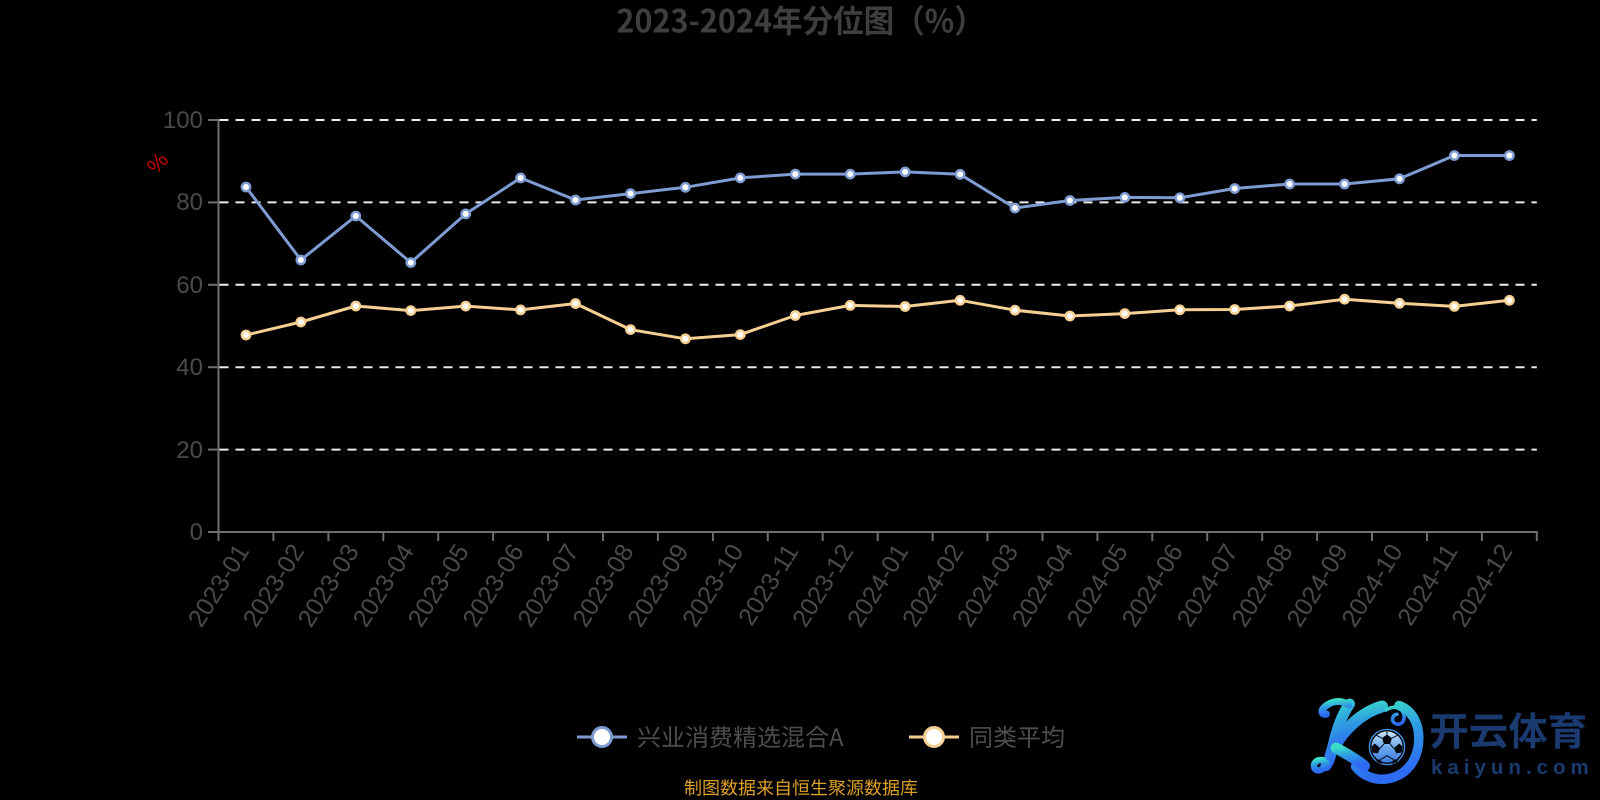 The height and width of the screenshot is (800, 1600). I want to click on svg-text: 60, so click(189, 285).